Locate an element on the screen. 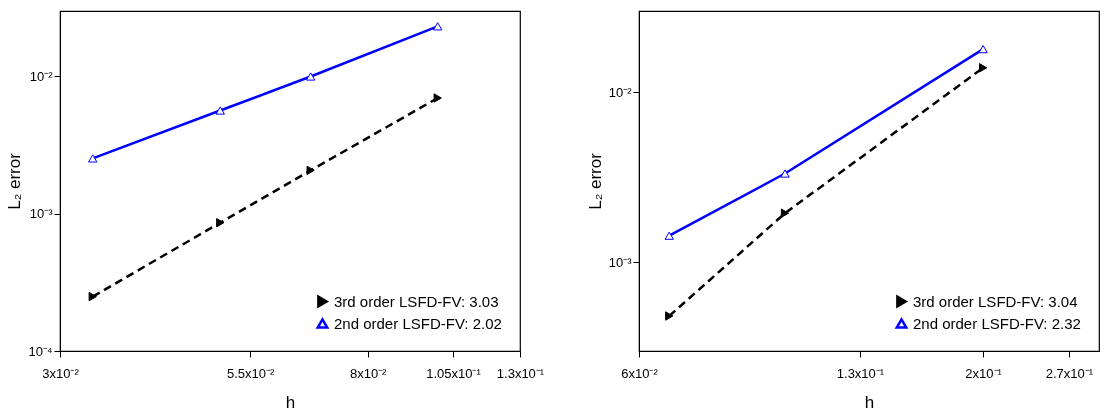 Image resolution: width=1117 pixels, height=413 pixels. legend-label: 3rd order LSFD-FV: 3.03 is located at coordinates (416, 301).